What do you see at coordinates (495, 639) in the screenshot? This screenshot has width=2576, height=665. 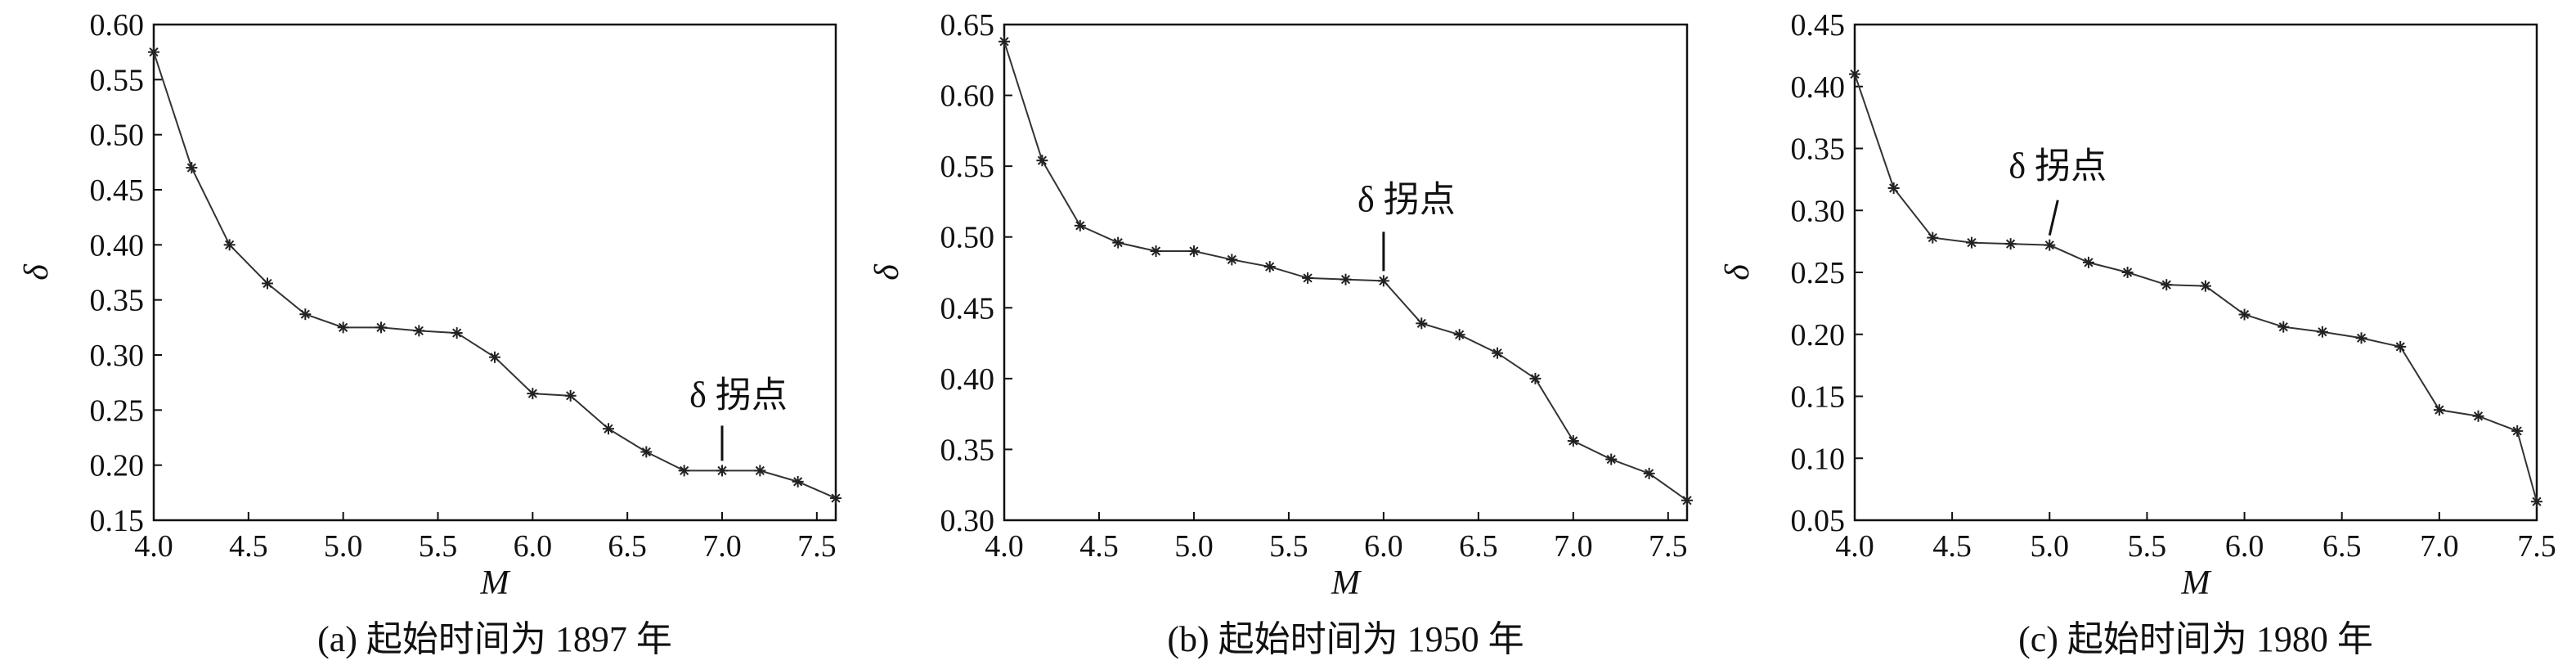 I see `chart-caption: (a) 起始时间为 1897 年` at bounding box center [495, 639].